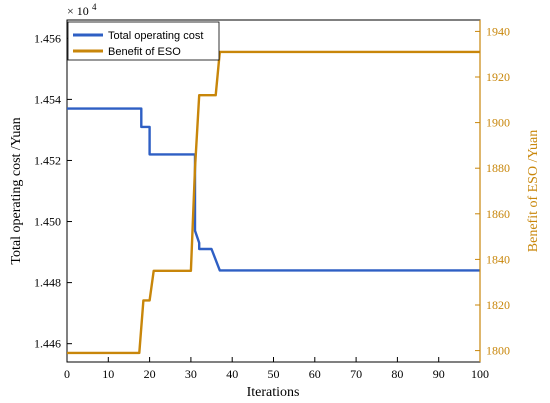  I want to click on left-axis-ticks: 1.446 1.448 1.450 1.452 1.454 1.456, so click(53, 191).